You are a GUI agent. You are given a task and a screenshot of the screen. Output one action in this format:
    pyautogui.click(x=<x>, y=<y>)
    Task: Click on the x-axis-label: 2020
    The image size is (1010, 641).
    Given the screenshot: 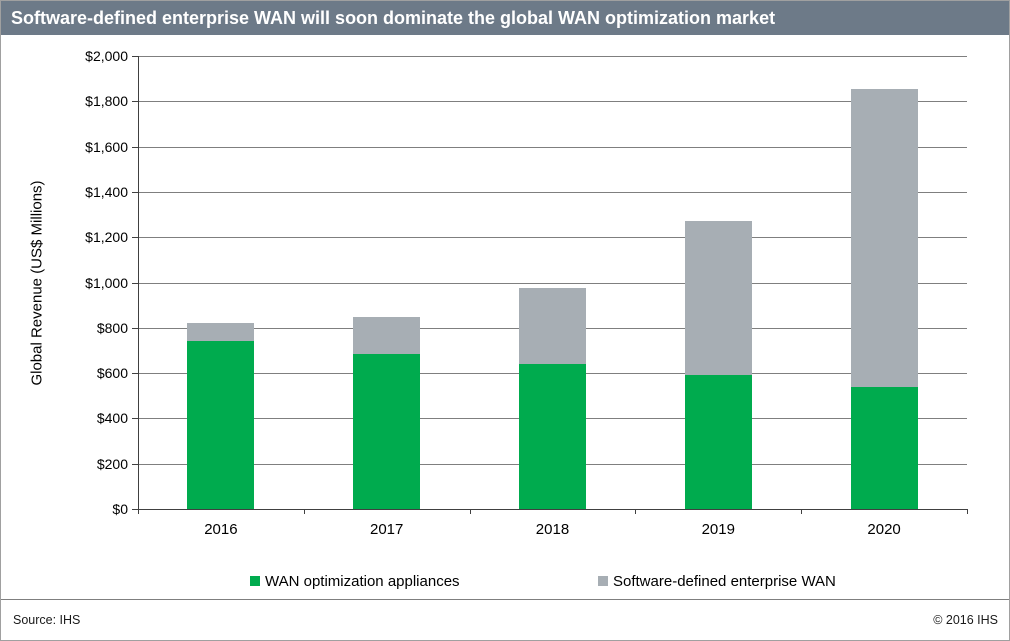 What is the action you would take?
    pyautogui.click(x=884, y=529)
    